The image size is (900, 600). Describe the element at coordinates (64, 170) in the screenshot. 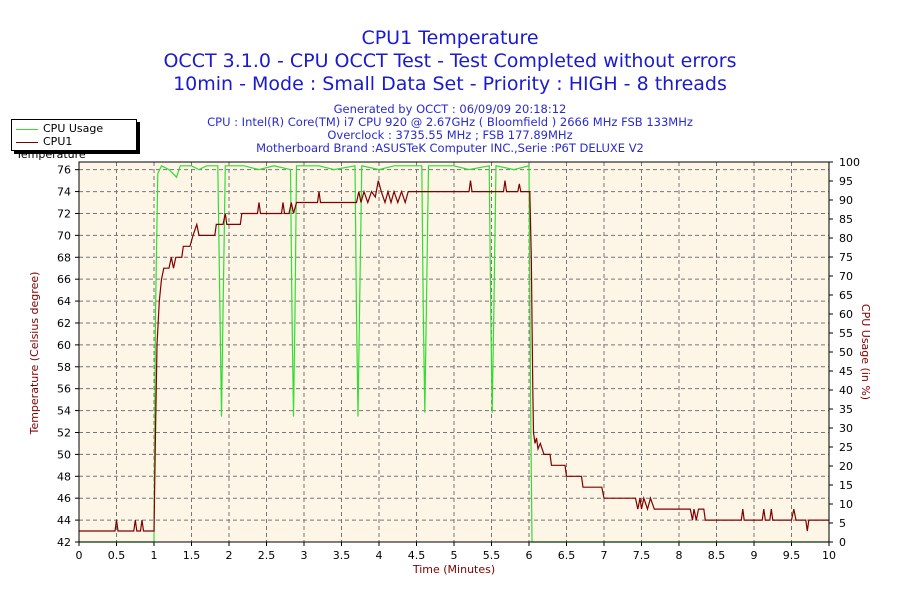

I see `y-tick-label: 76` at that location.